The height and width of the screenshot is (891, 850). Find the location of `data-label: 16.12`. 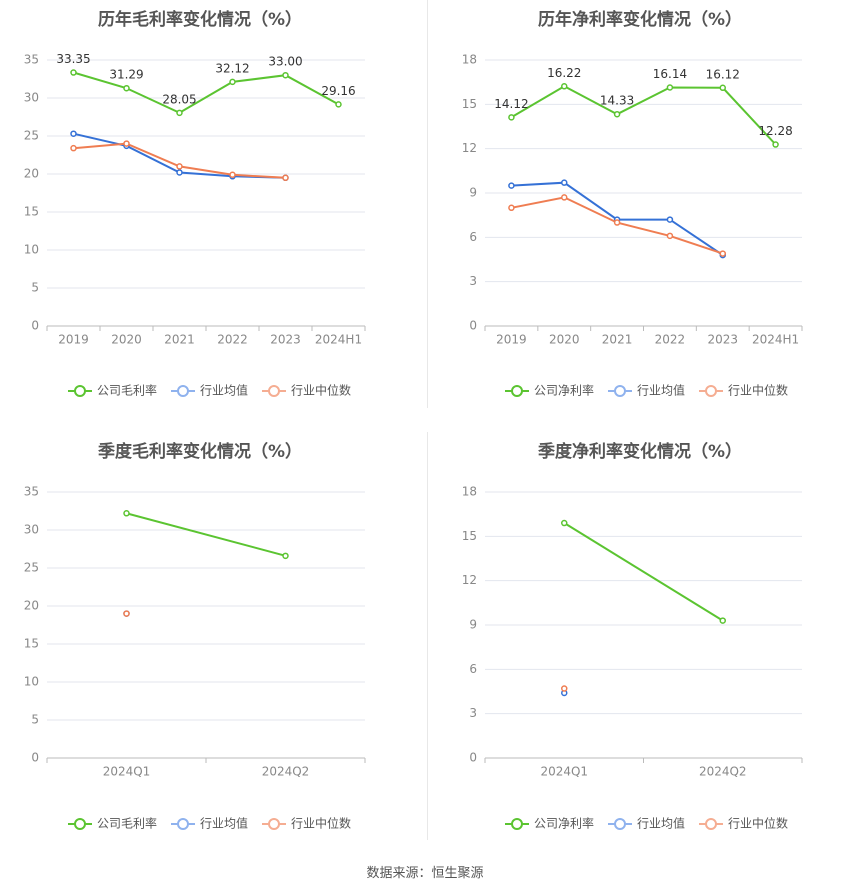

data-label: 16.12 is located at coordinates (723, 74).